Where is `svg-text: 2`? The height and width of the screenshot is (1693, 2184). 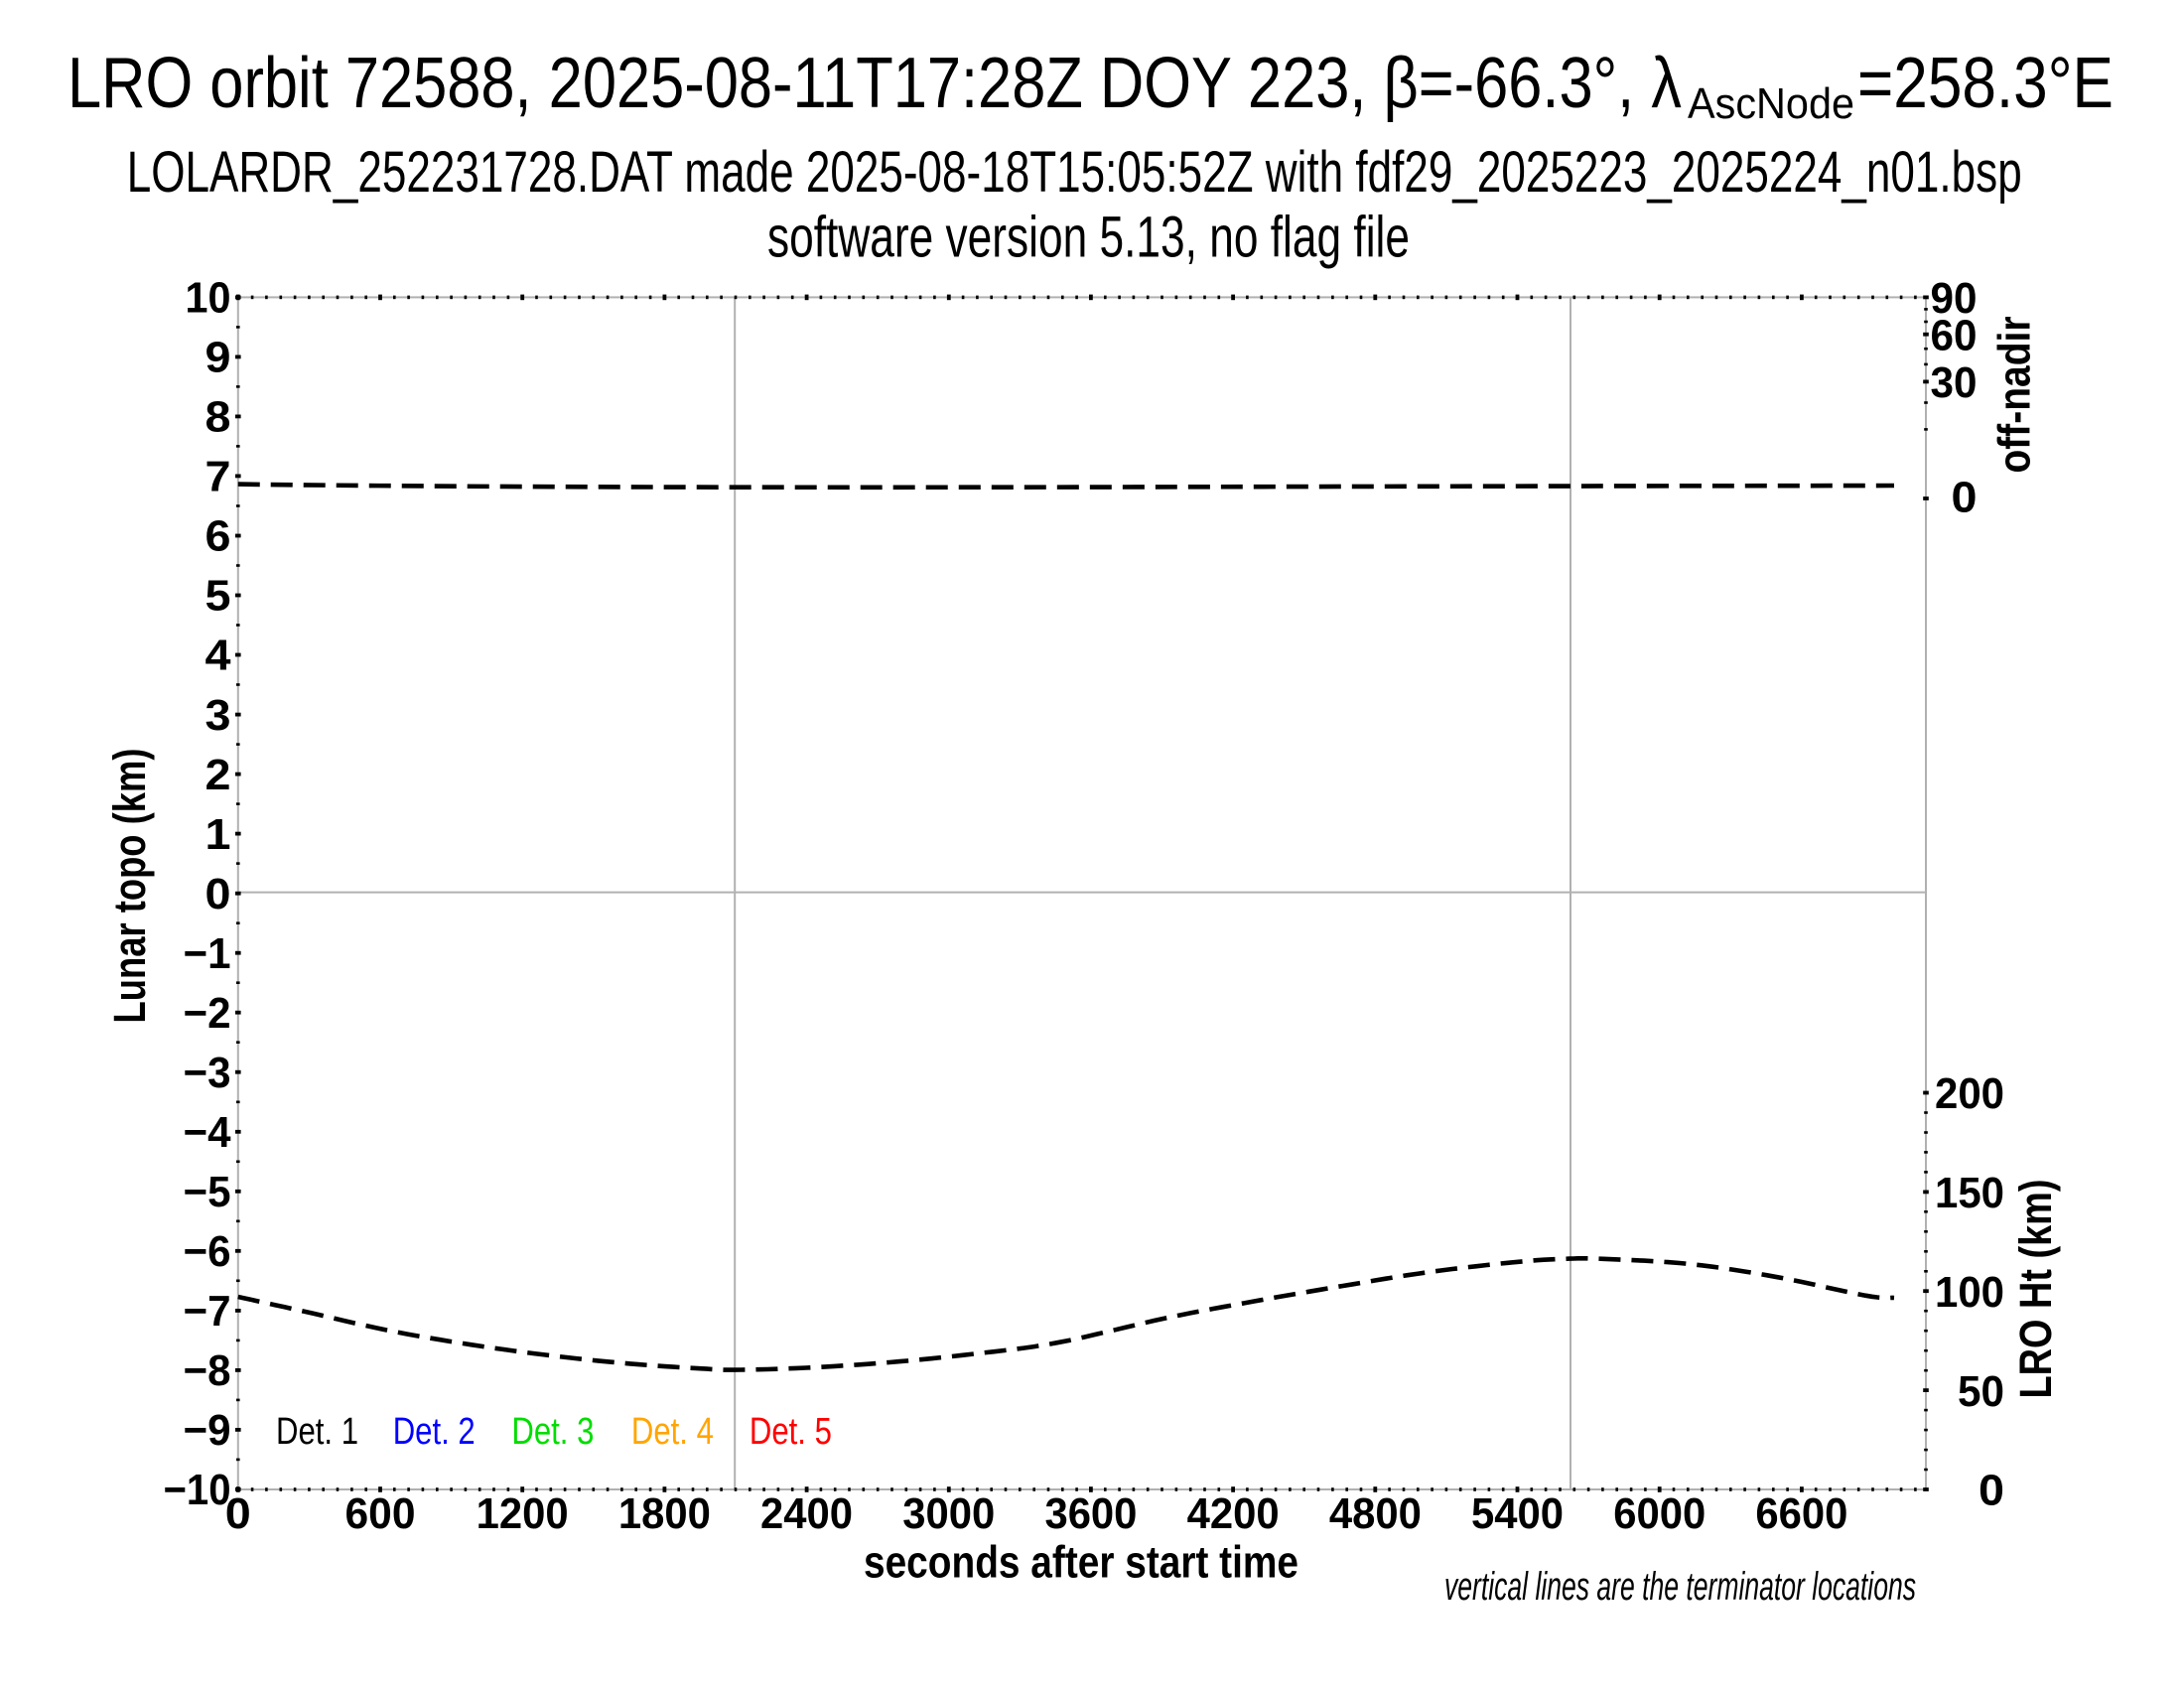 svg-text: 2 is located at coordinates (218, 775).